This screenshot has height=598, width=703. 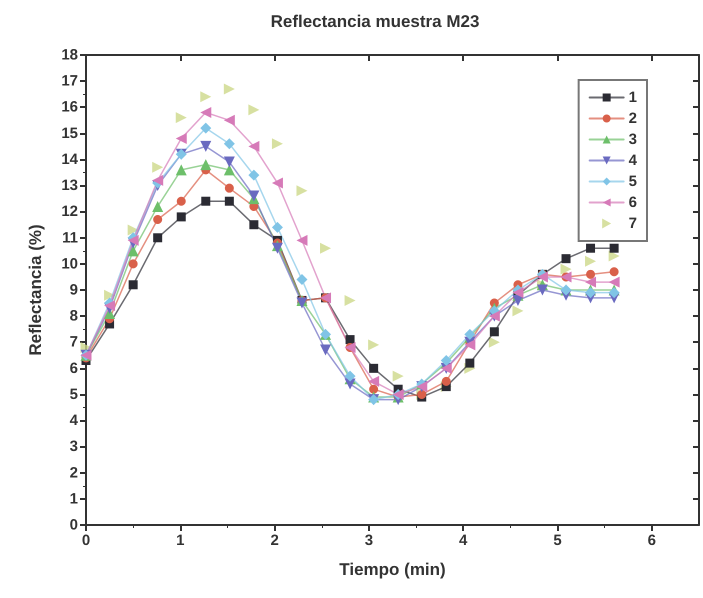 What do you see at coordinates (70, 159) in the screenshot?
I see `y-tick-label: 14` at bounding box center [70, 159].